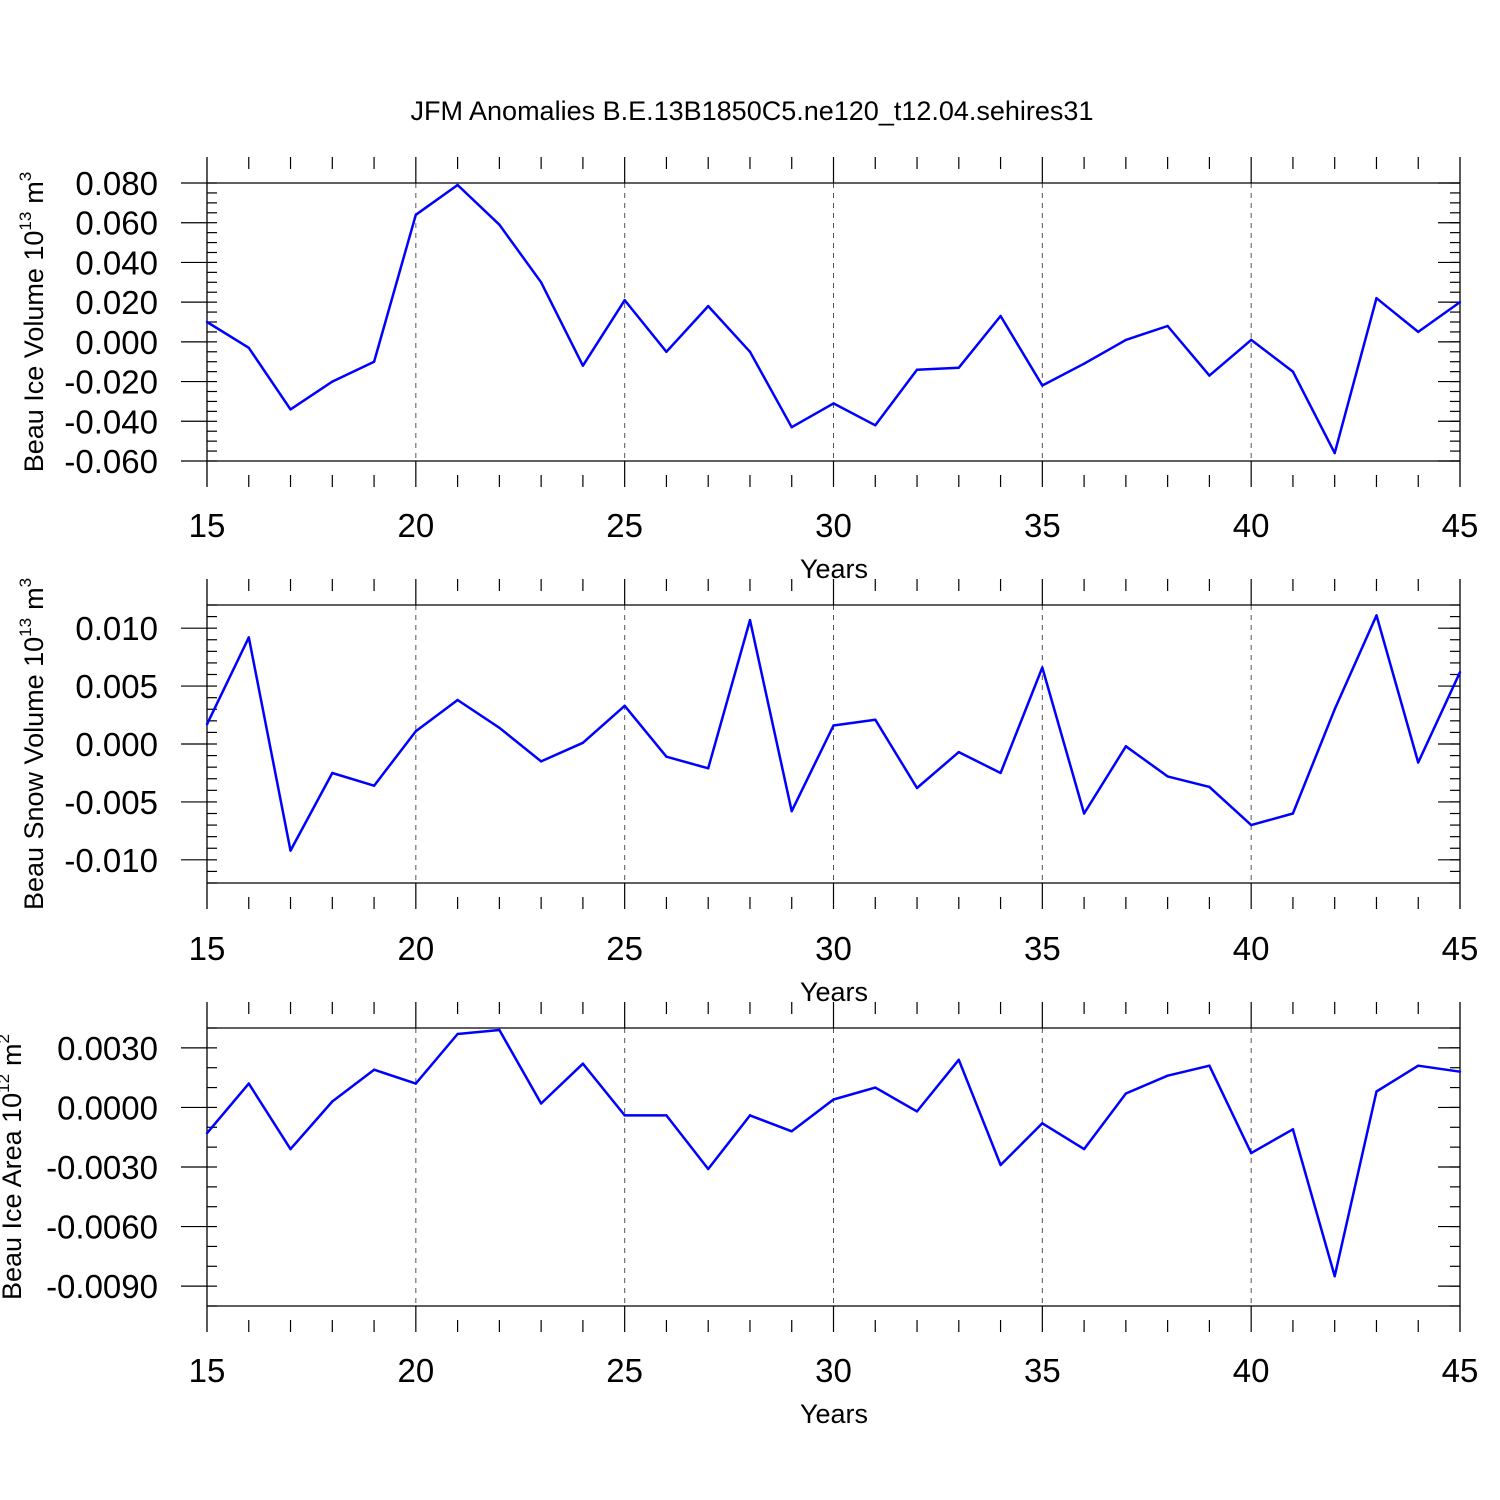  I want to click on y-tick-label: -0.020, so click(111, 382).